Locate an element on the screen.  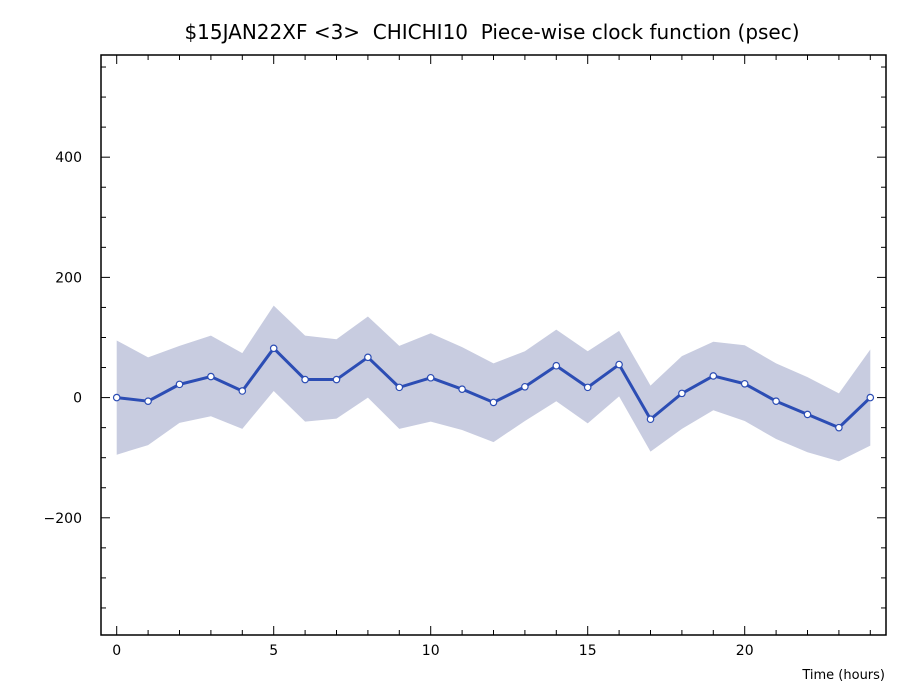
y-tick-label: 200 is located at coordinates (68, 278).